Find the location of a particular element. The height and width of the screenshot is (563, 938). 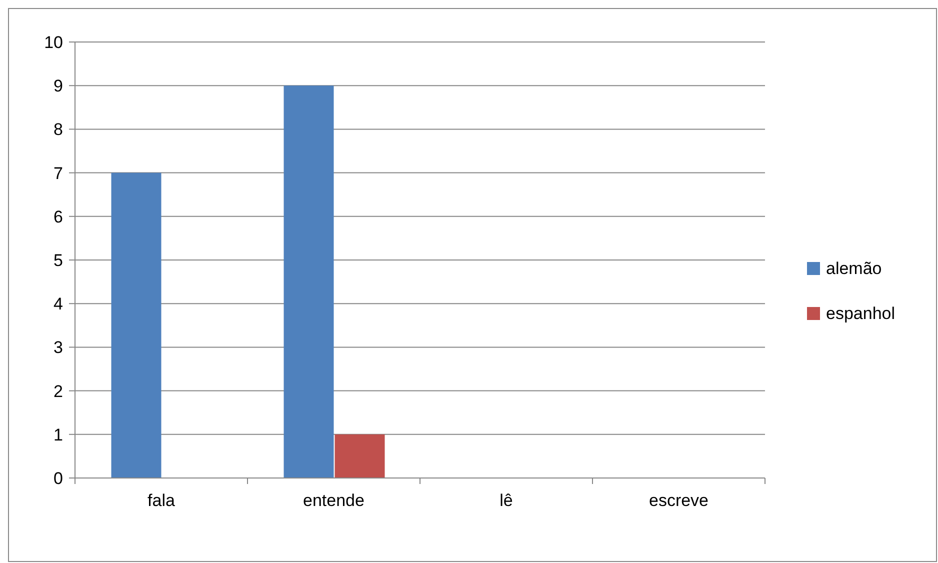

legend-label: alemão is located at coordinates (854, 268).